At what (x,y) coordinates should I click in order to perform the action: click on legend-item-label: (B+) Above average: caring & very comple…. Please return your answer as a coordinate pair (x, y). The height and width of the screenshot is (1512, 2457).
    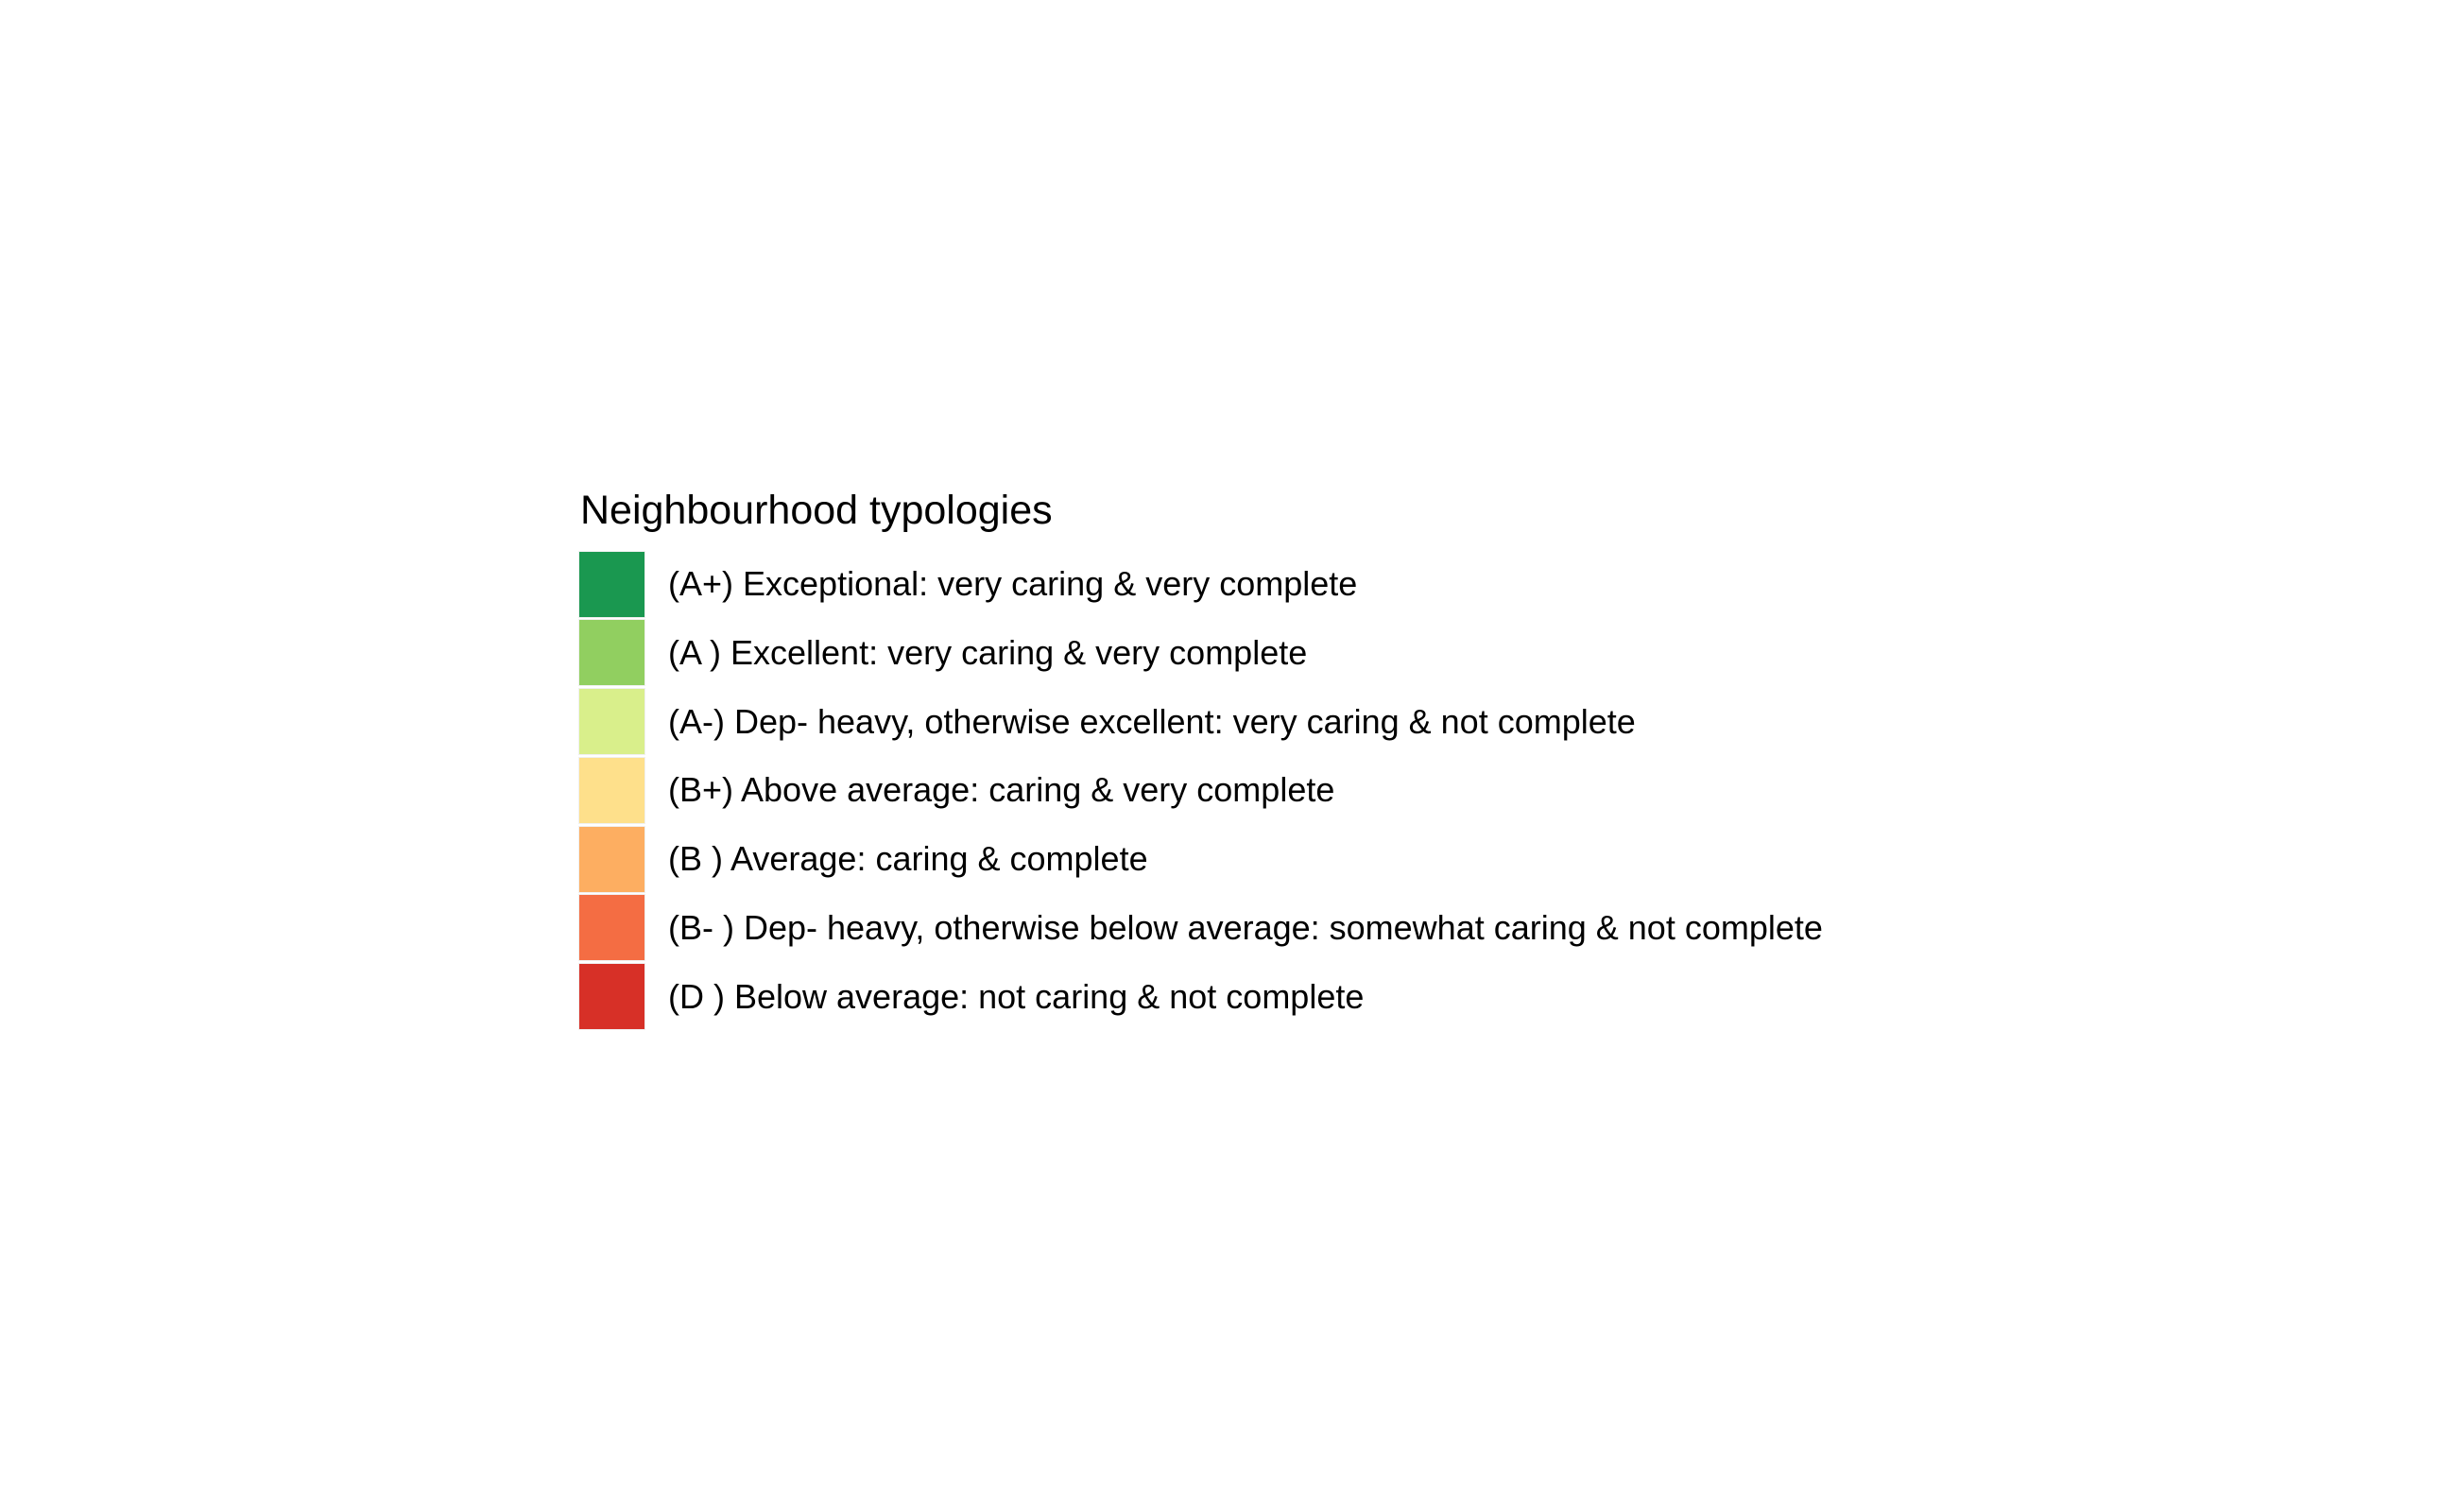
    Looking at the image, I should click on (1001, 790).